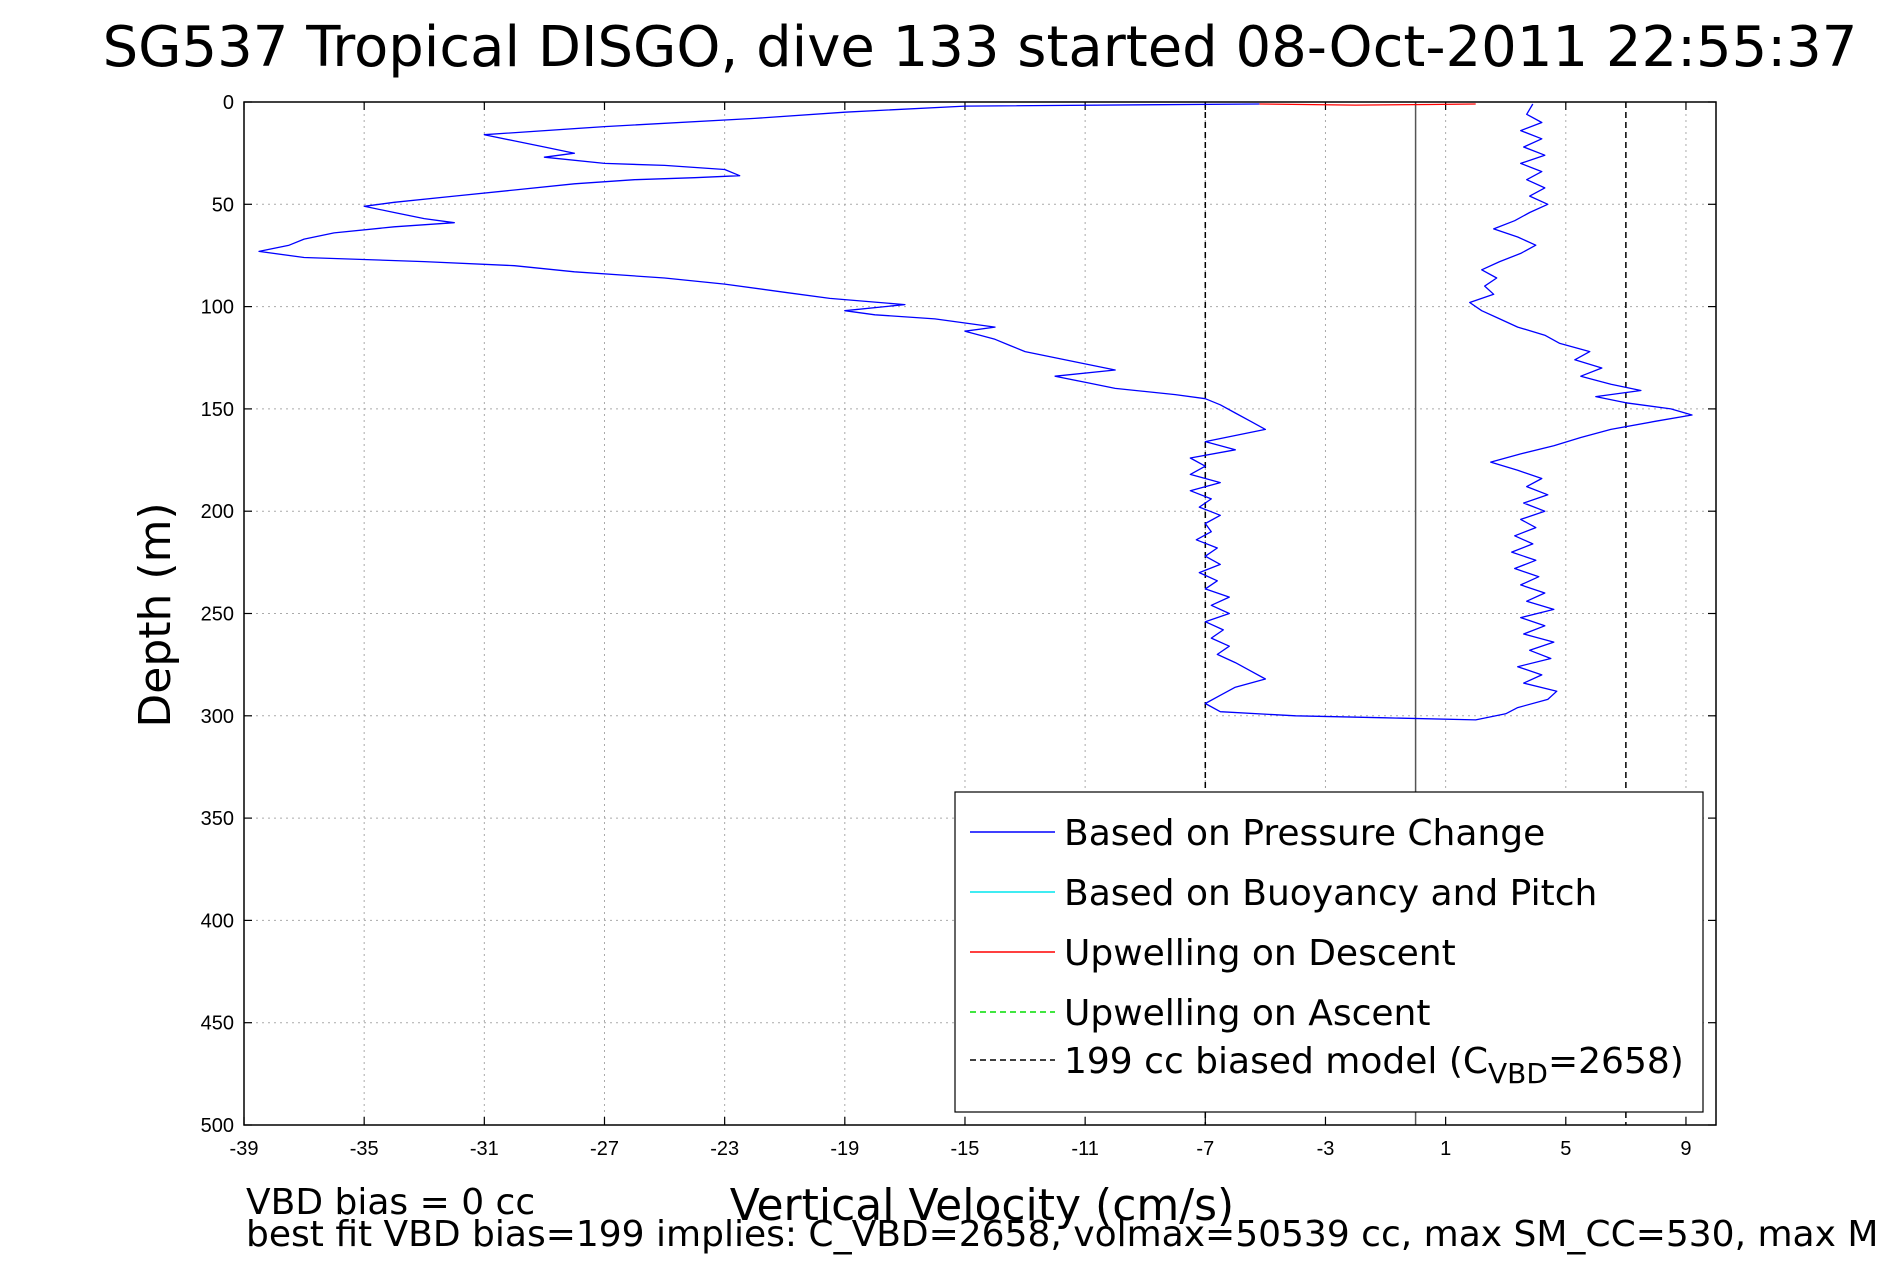  Describe the element at coordinates (390, 1202) in the screenshot. I see `annotation-vbd-bias: VBD bias = 0 cc` at that location.